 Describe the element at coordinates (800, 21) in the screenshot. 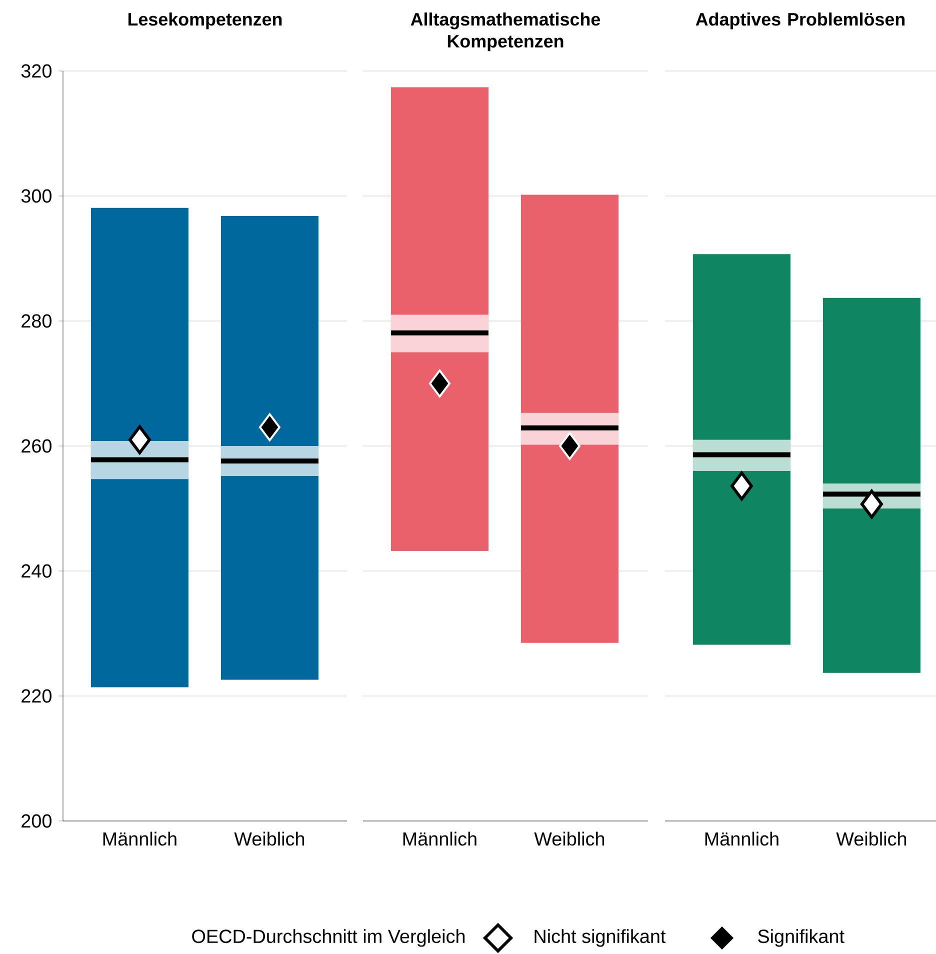

I see `chart-title: Adaptives Problemlösen` at that location.